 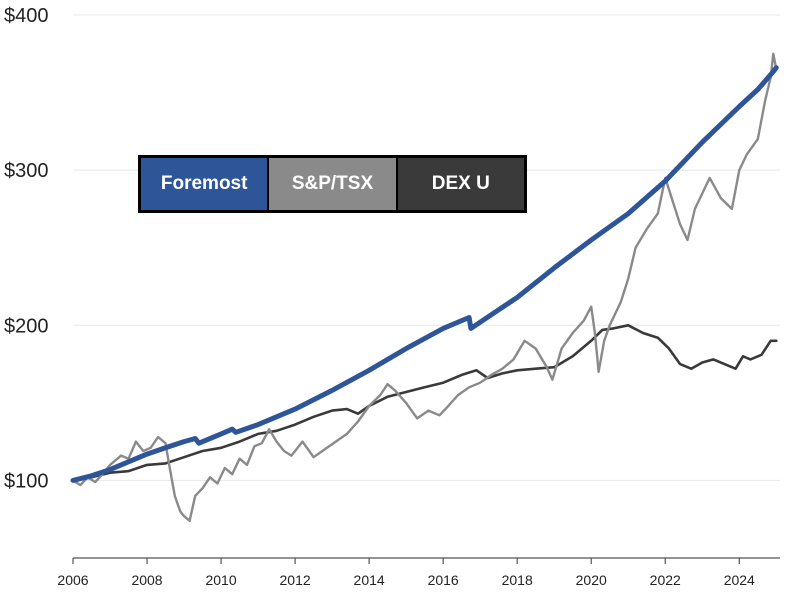 I want to click on x-axis: 2006 2008 2010 2012 2014 2016 2018 2020 2022 2024, so click(x=418, y=572).